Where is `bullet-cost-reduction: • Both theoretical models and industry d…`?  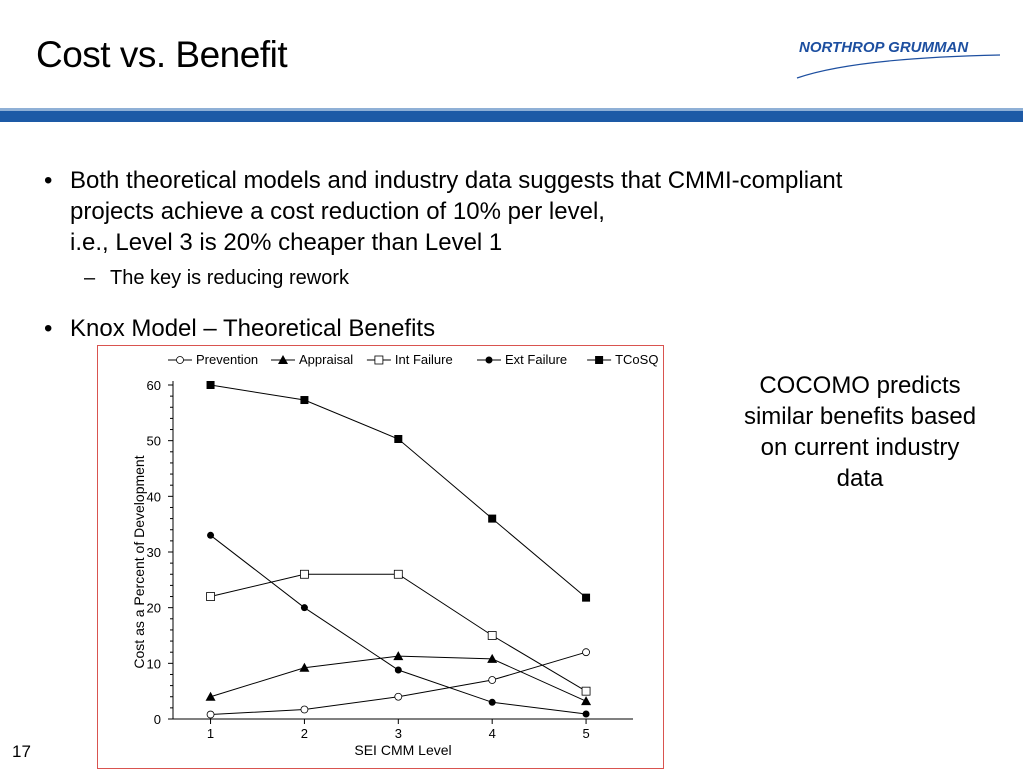 bullet-cost-reduction: • Both theoretical models and industry d… is located at coordinates (507, 211).